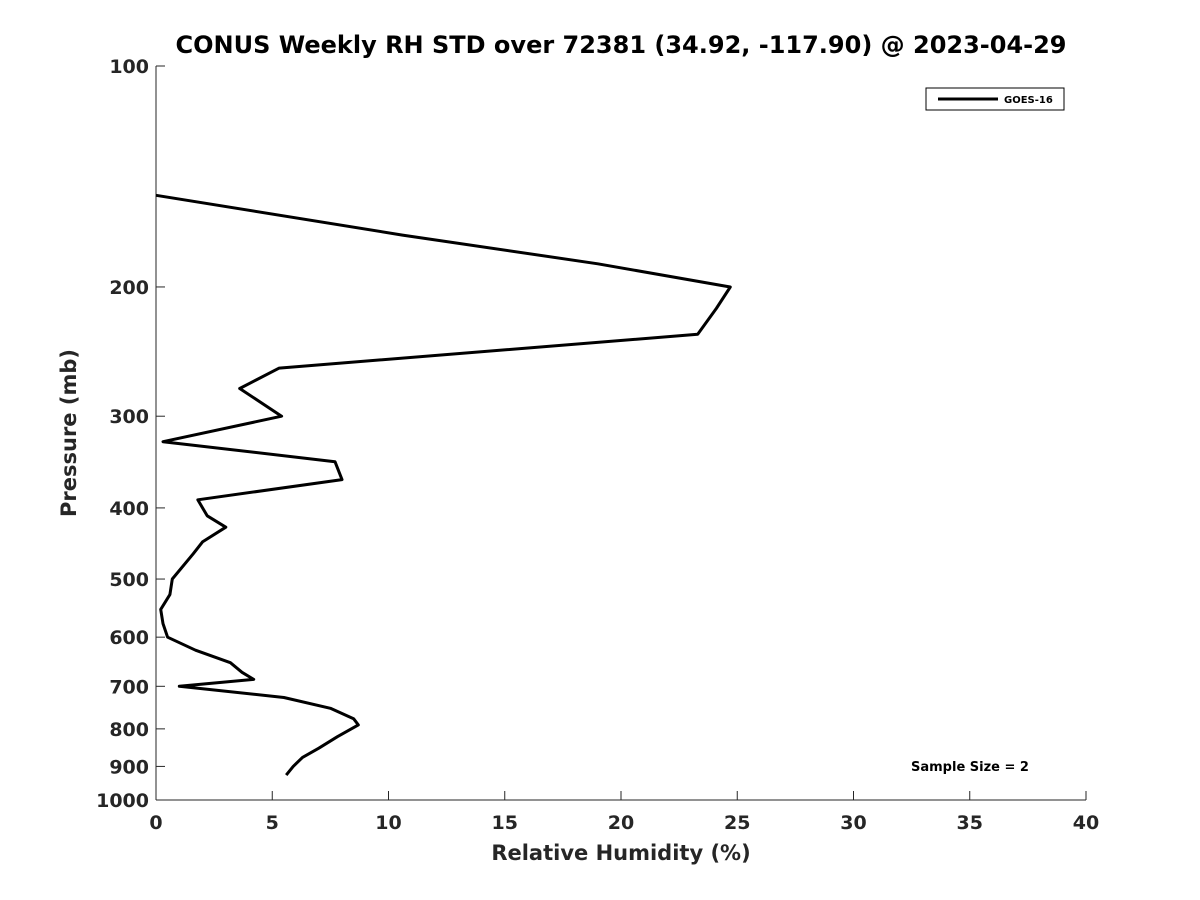  What do you see at coordinates (69, 433) in the screenshot?
I see `y-axis-label: Pressure (mb)` at bounding box center [69, 433].